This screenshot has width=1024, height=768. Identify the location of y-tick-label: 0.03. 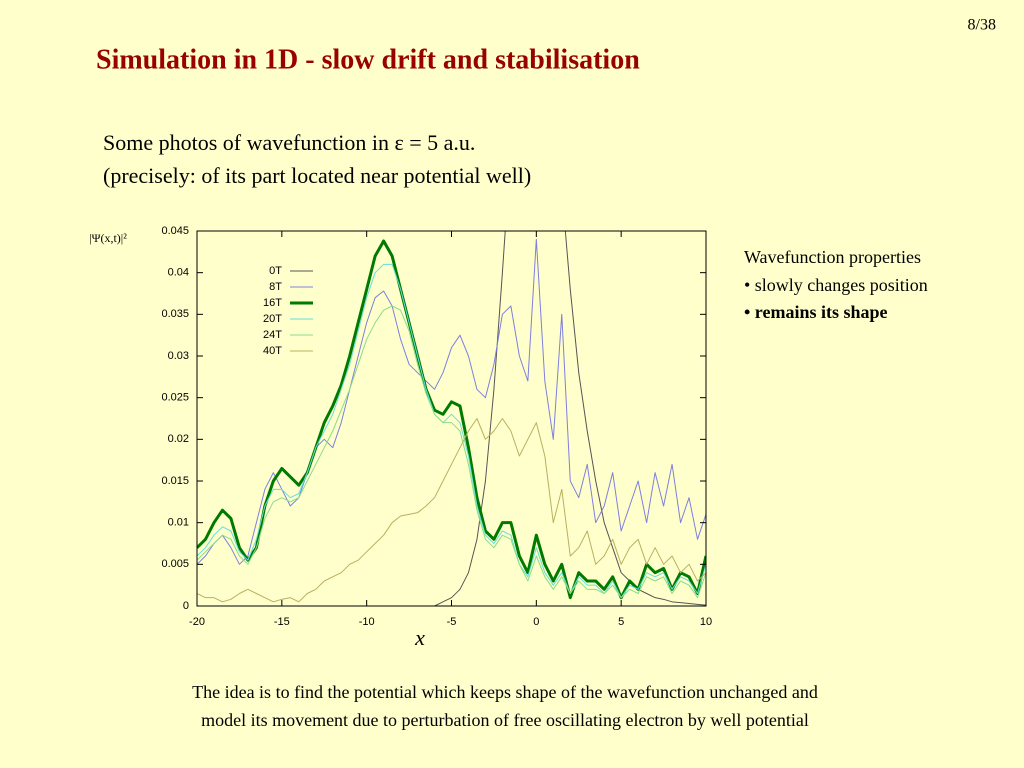
(178, 356).